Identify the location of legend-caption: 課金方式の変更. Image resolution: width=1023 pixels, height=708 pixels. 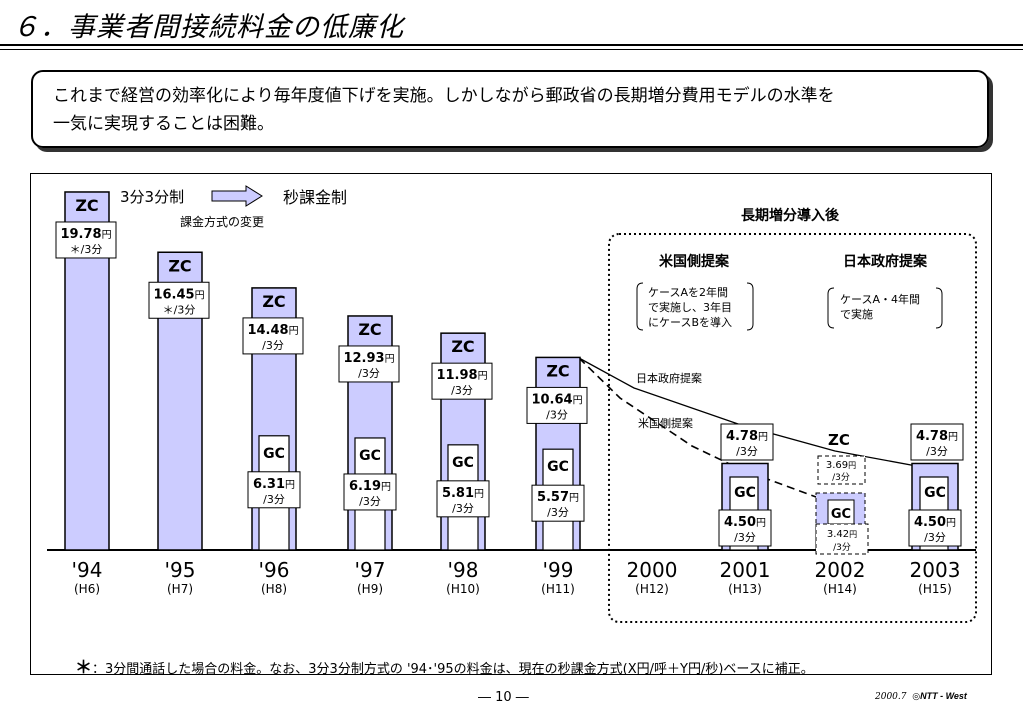
(222, 221).